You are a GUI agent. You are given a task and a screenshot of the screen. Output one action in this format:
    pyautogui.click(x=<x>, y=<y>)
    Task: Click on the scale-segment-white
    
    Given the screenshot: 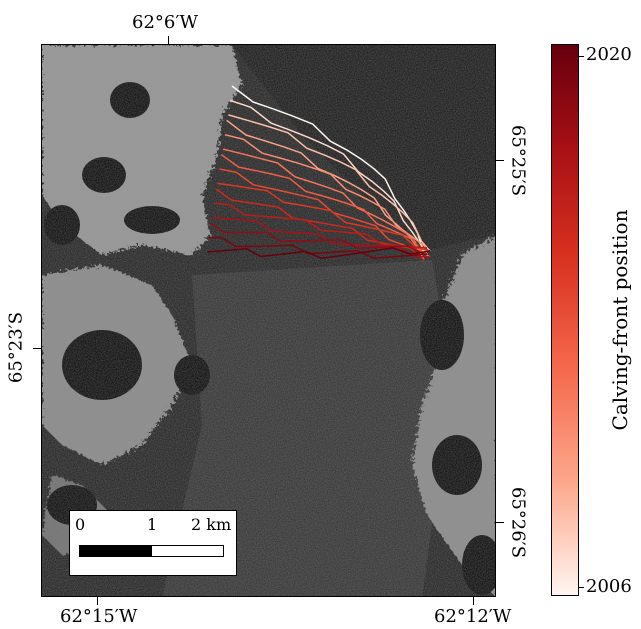 What is the action you would take?
    pyautogui.click(x=187, y=551)
    